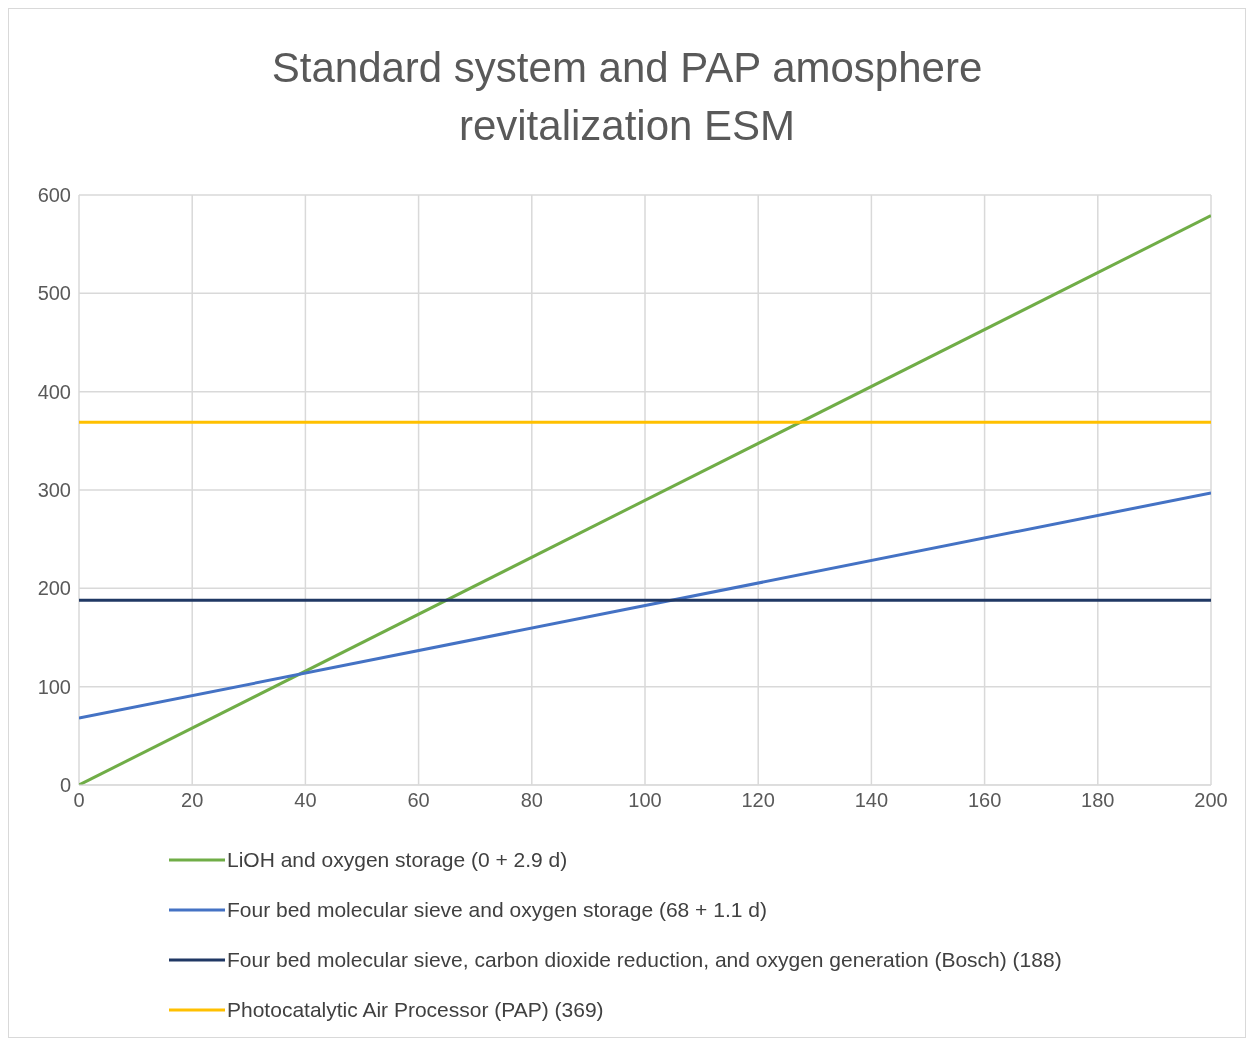 The width and height of the screenshot is (1254, 1044). Describe the element at coordinates (54, 293) in the screenshot. I see `y-tick-label: 500` at that location.